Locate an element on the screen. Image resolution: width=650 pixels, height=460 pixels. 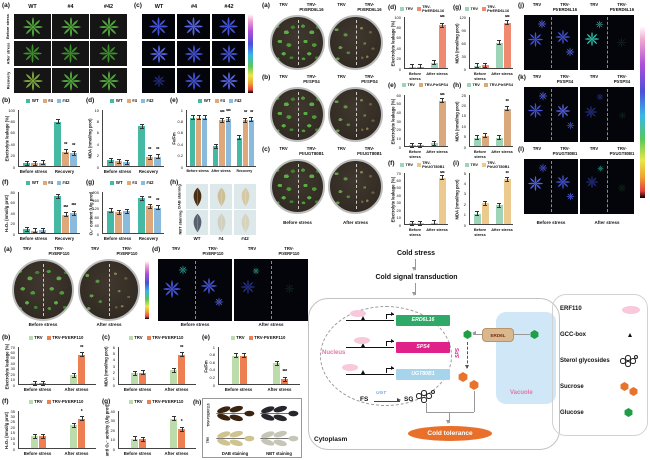
chart-legend: TRV TRV-PtrUGT80B1 is located at coordinates (490, 165).